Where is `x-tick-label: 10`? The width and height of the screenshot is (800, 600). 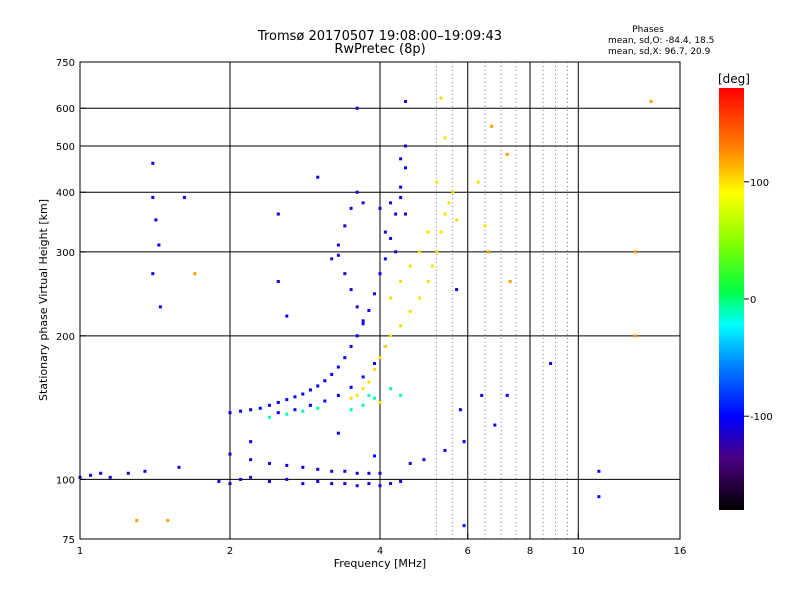
x-tick-label: 10 is located at coordinates (578, 551).